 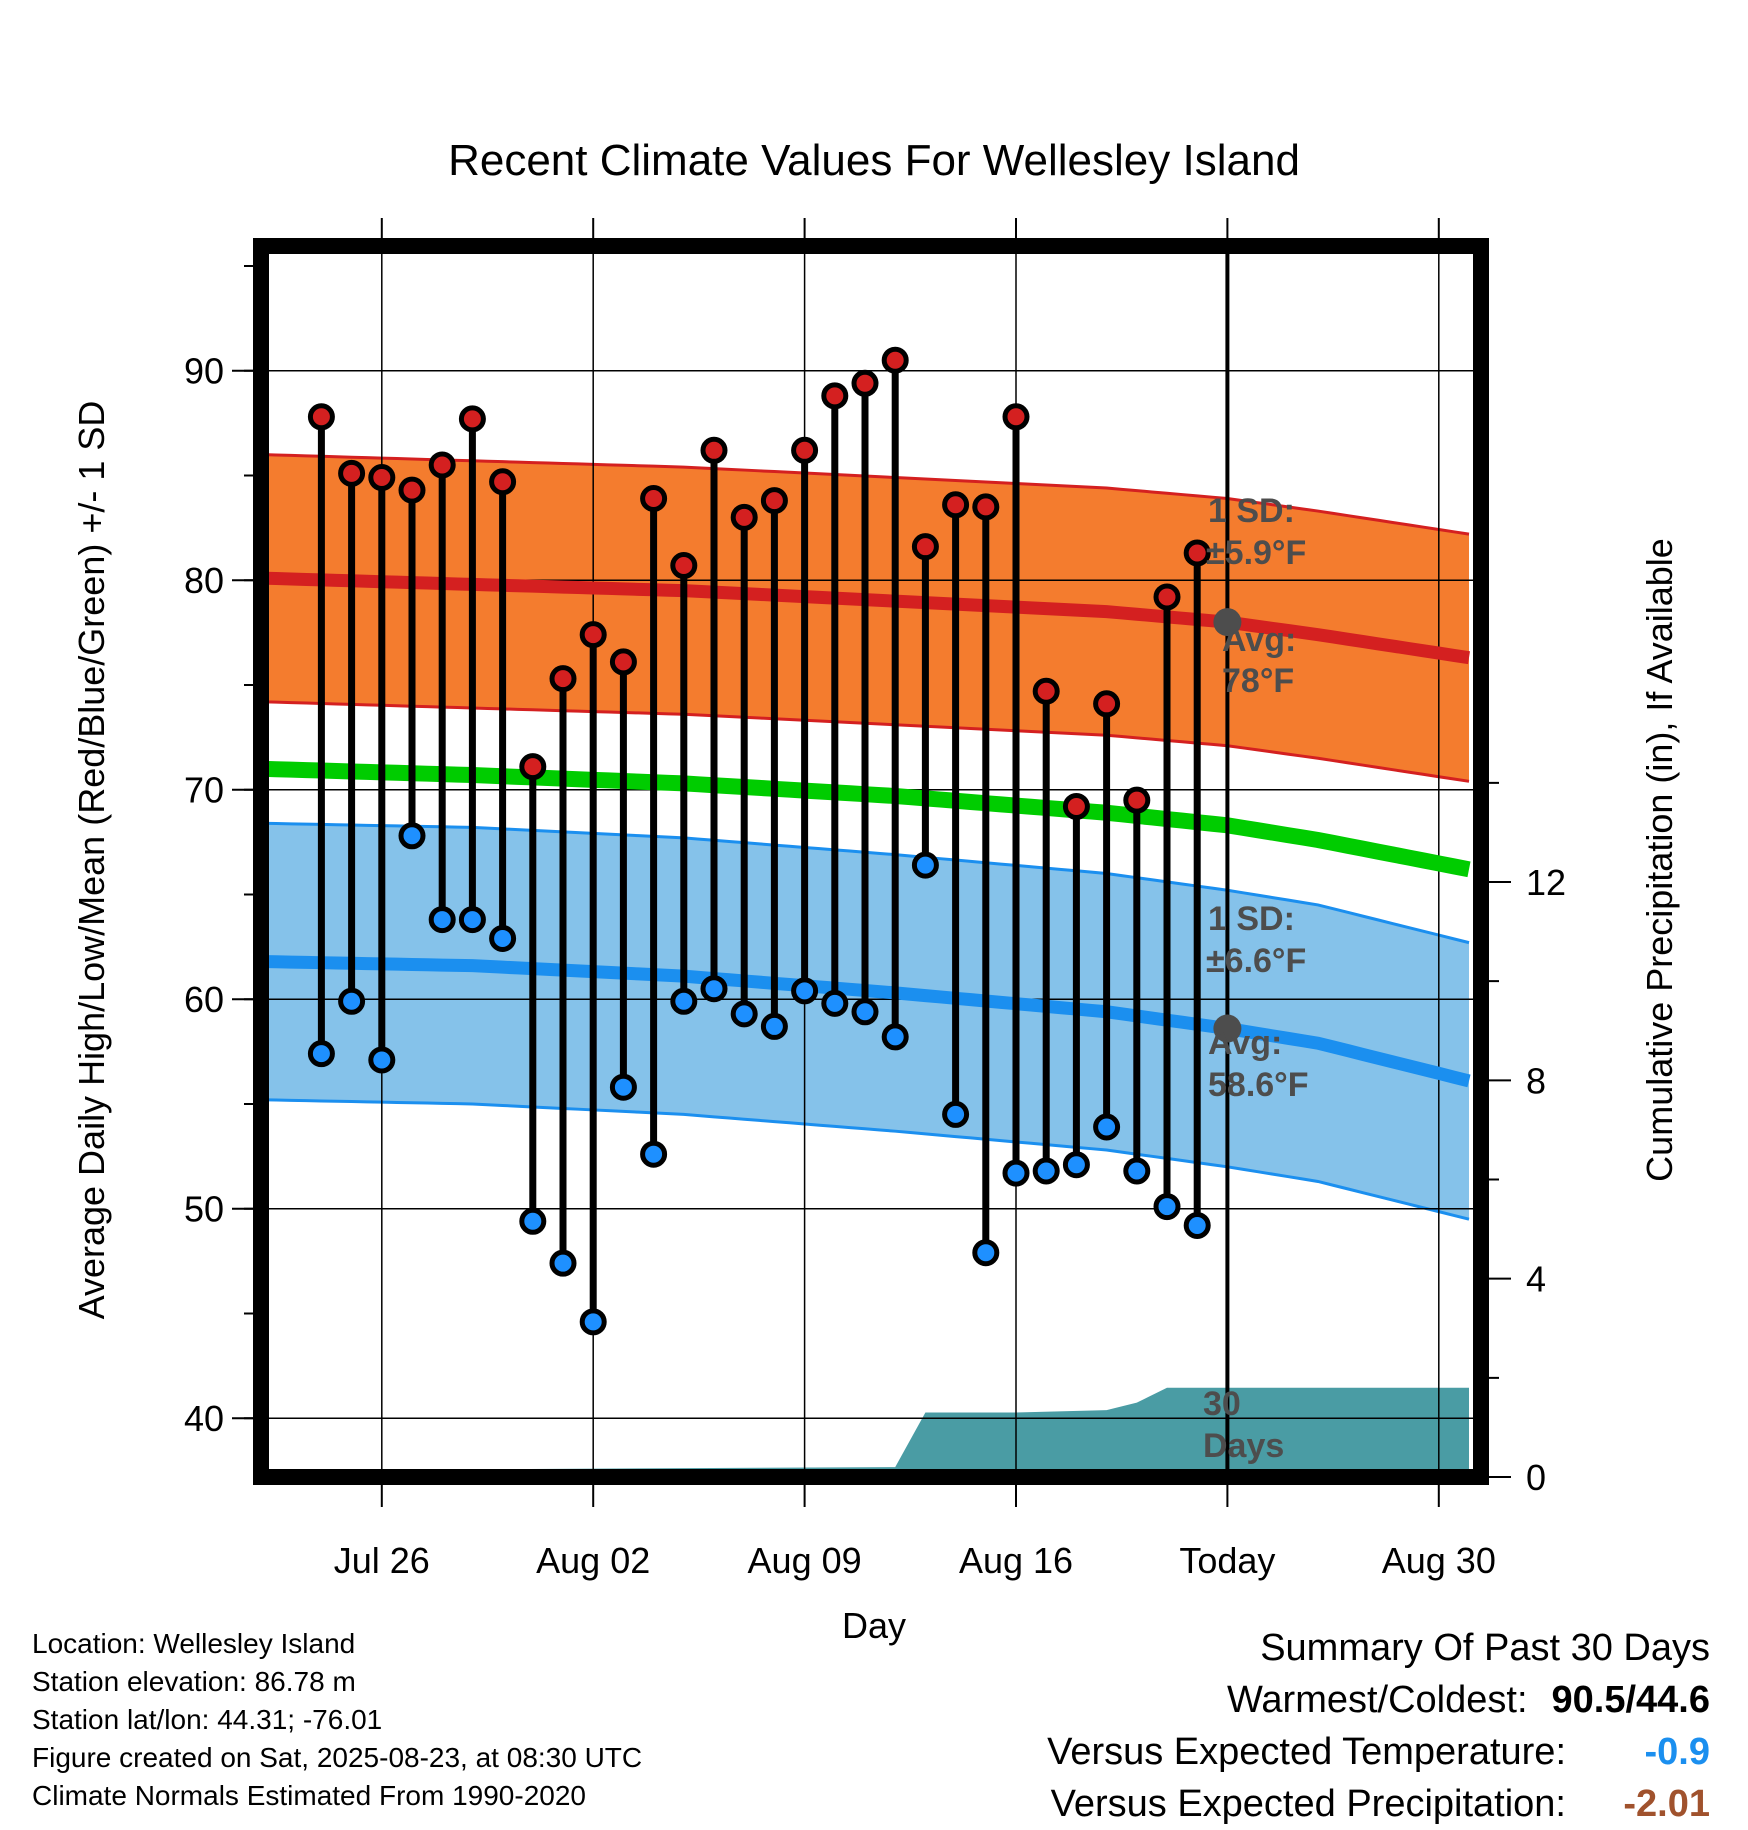 I want to click on x-tick-label: Jul 26, so click(x=382, y=1560).